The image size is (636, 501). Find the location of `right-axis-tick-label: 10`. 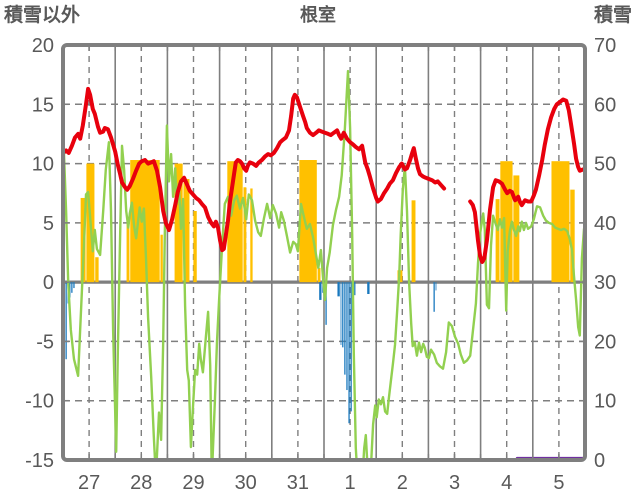

right-axis-tick-label: 10 is located at coordinates (605, 402).